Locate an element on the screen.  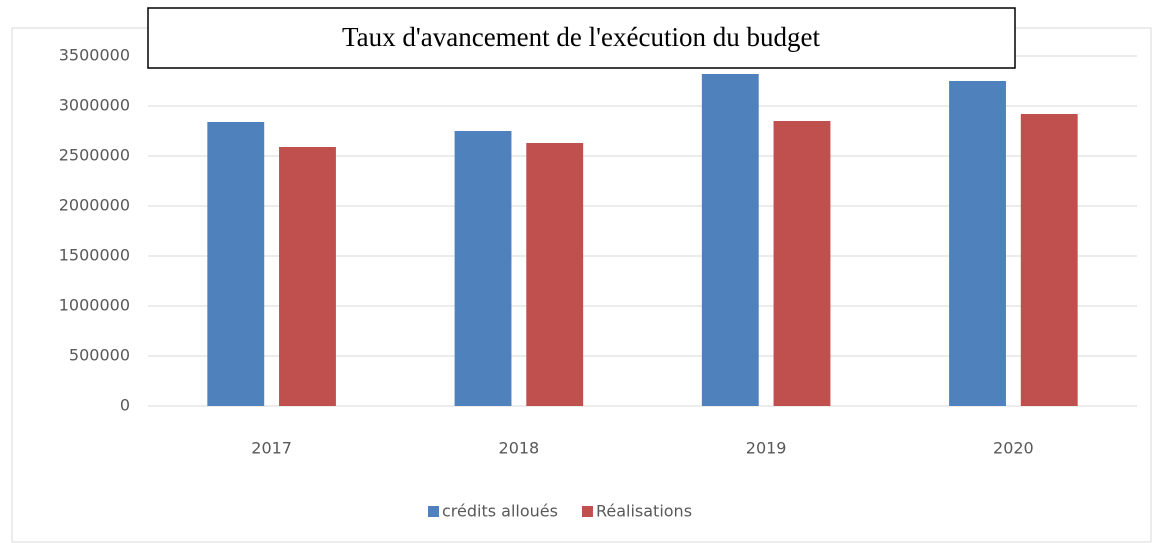
legend: crédits alloués Réalisations is located at coordinates (560, 511).